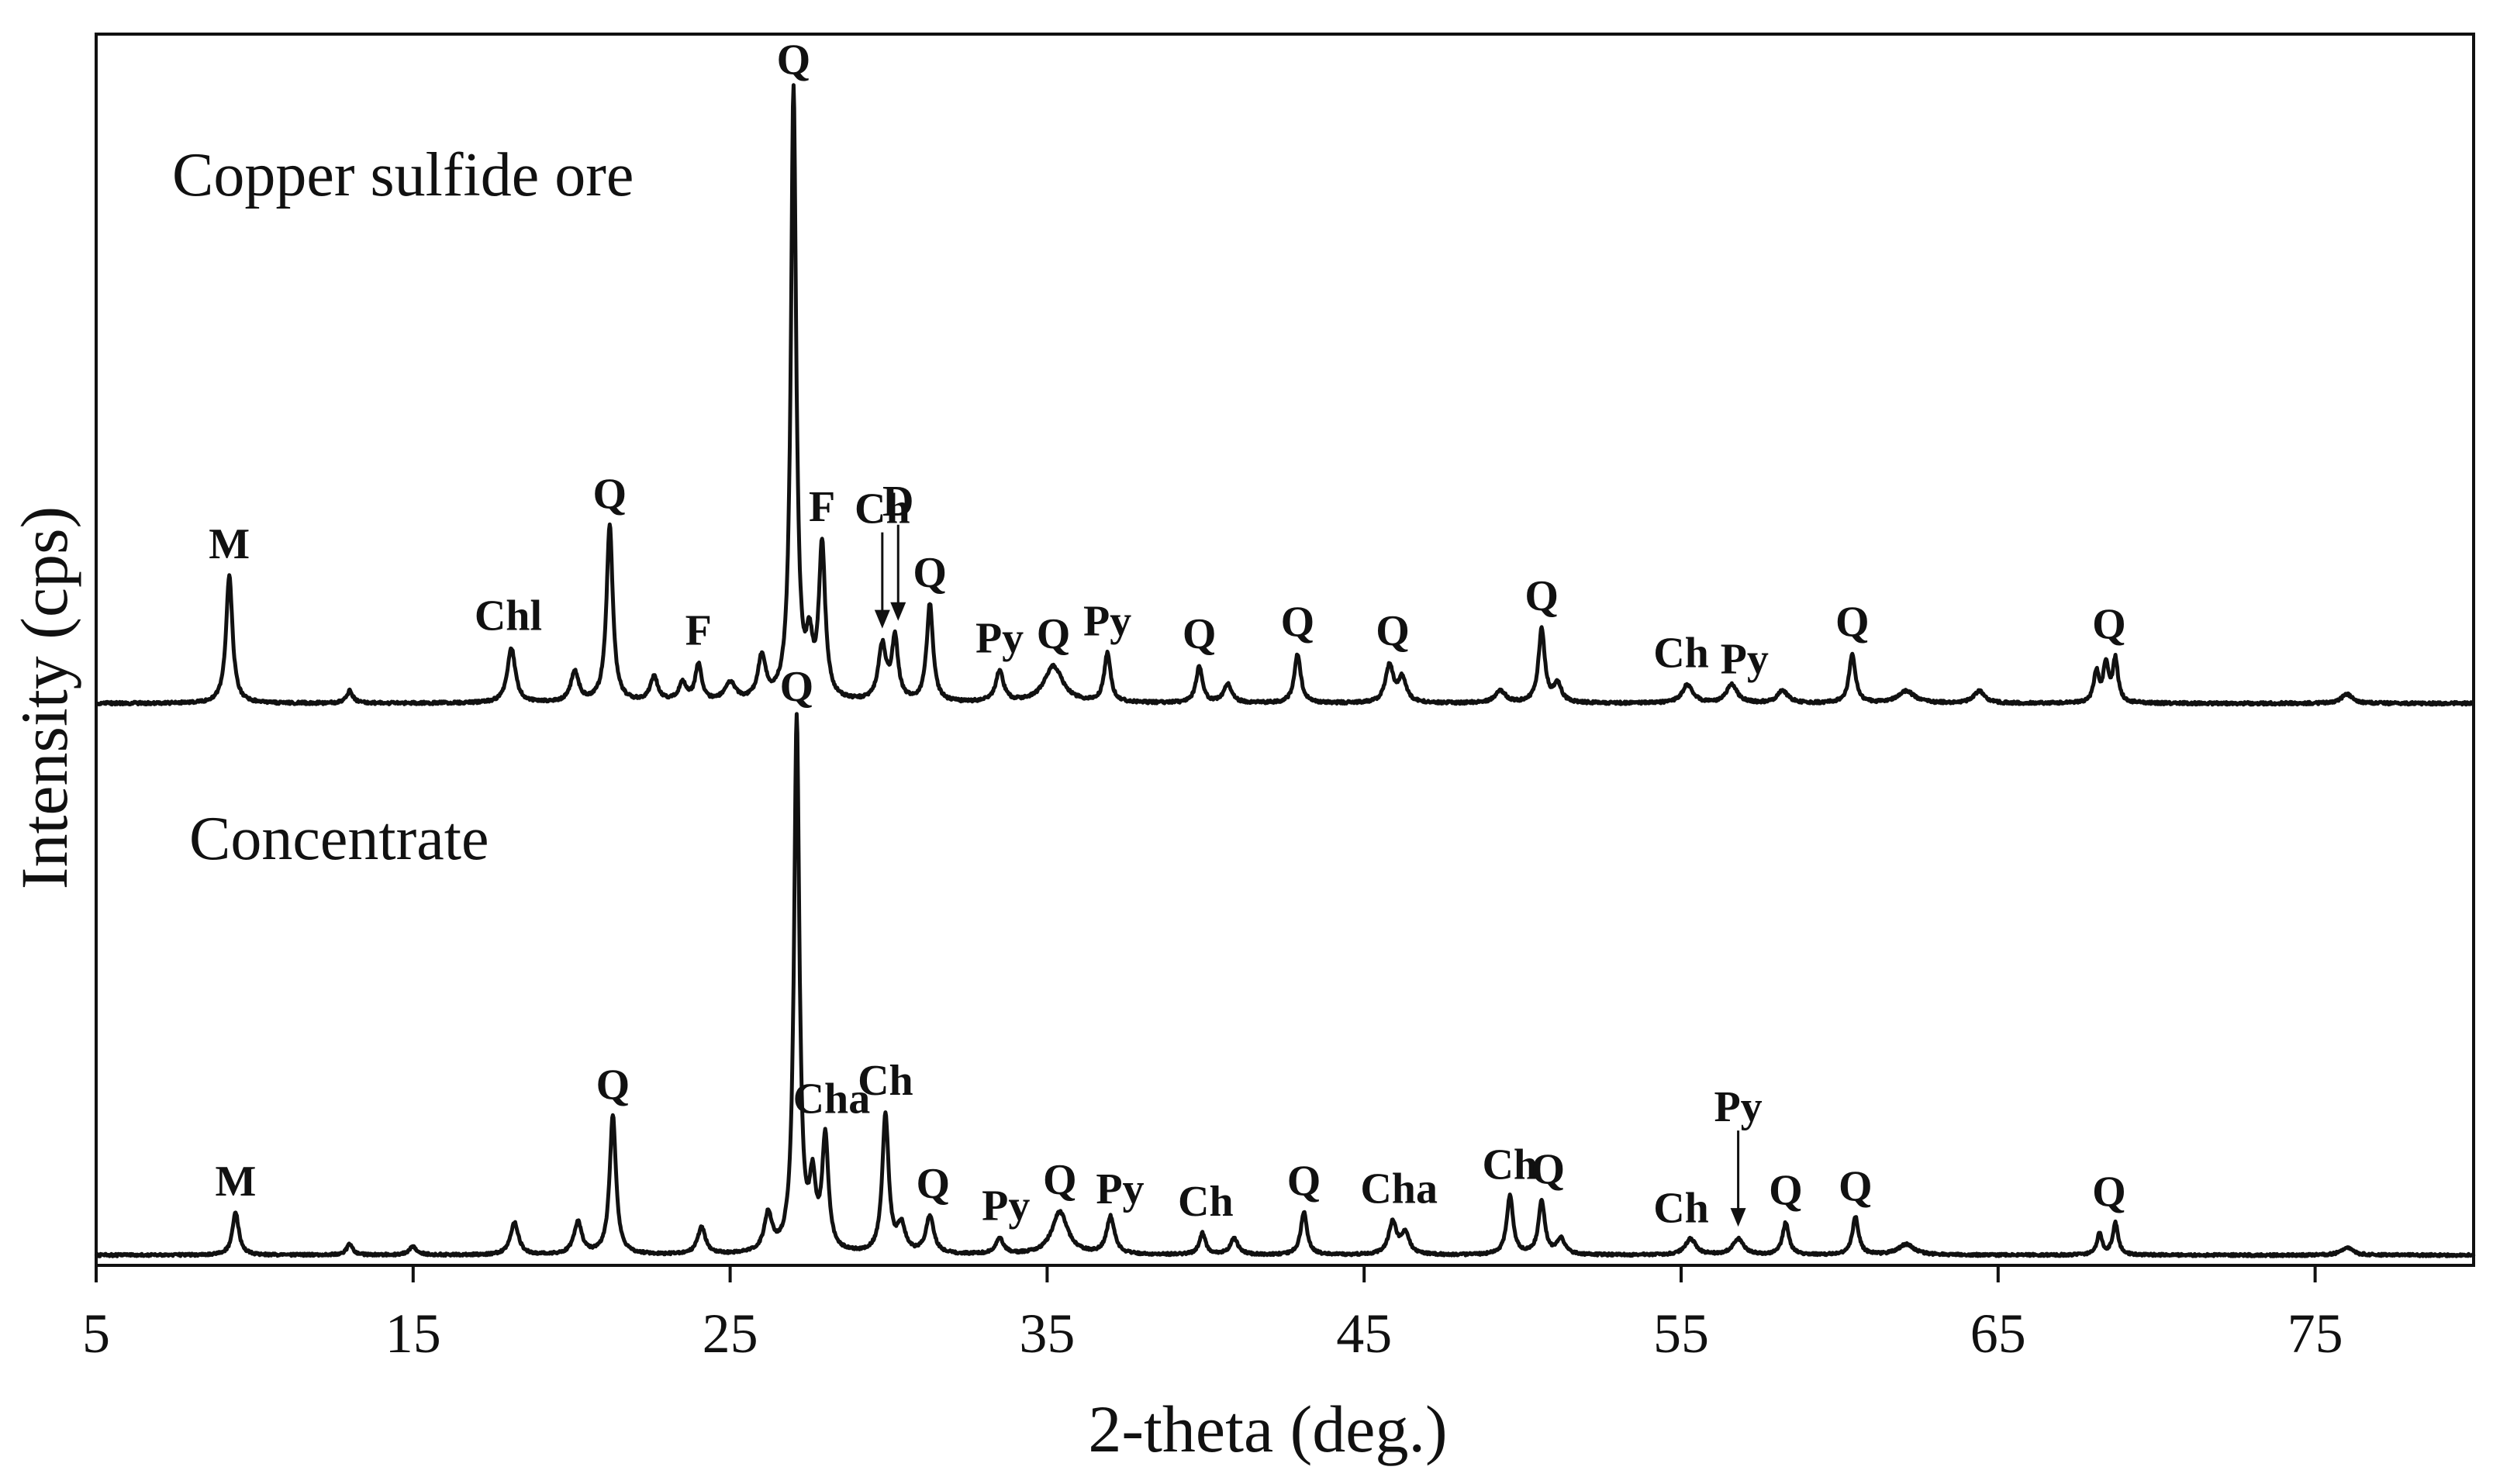 This screenshot has height=1484, width=2493. Describe the element at coordinates (339, 839) in the screenshot. I see `series-label-concentrate: Concentrate` at that location.